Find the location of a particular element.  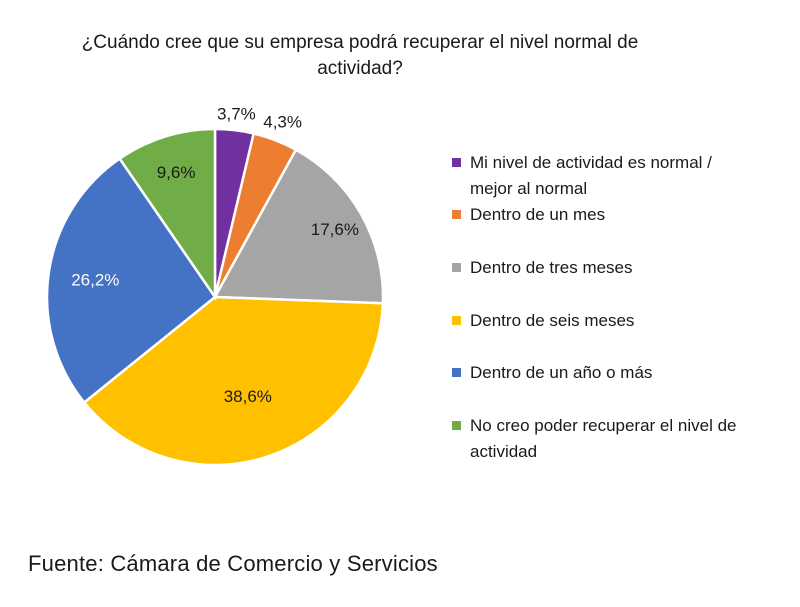

legend-item: Dentro de tres meses is located at coordinates (603, 268).